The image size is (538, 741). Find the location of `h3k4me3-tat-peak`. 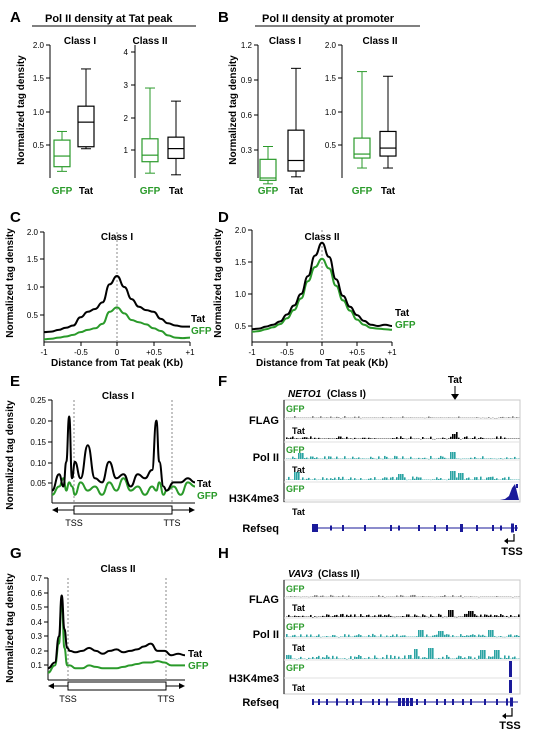

h3k4me3-tat-peak is located at coordinates (510, 686).